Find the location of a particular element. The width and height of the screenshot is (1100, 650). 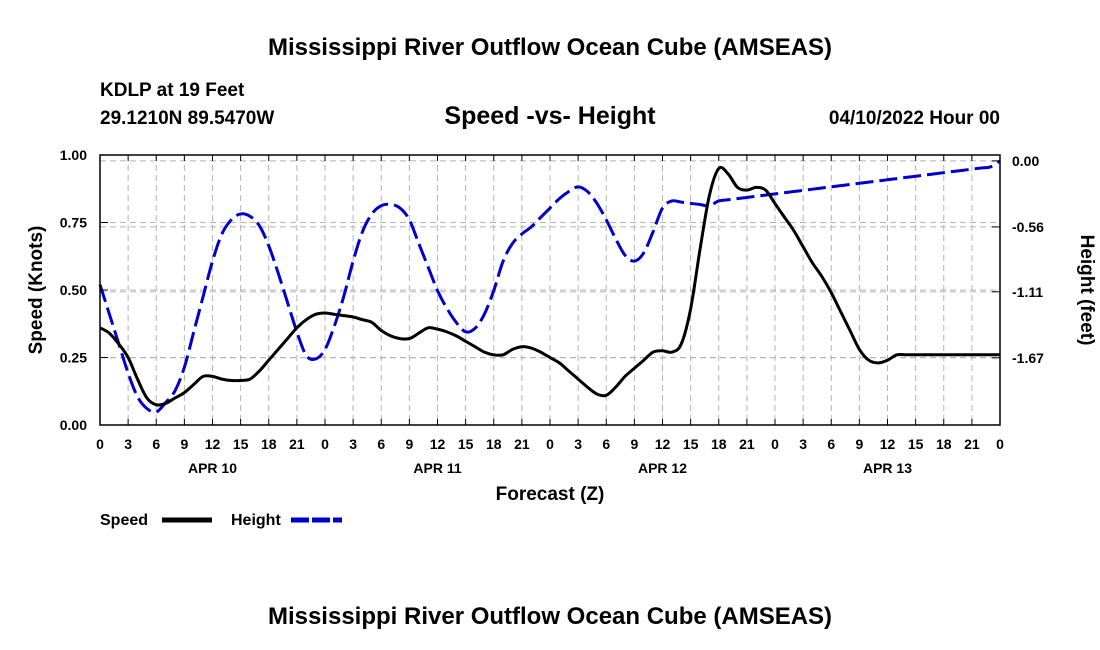

x-axis-label: Forecast (Z) is located at coordinates (550, 494).